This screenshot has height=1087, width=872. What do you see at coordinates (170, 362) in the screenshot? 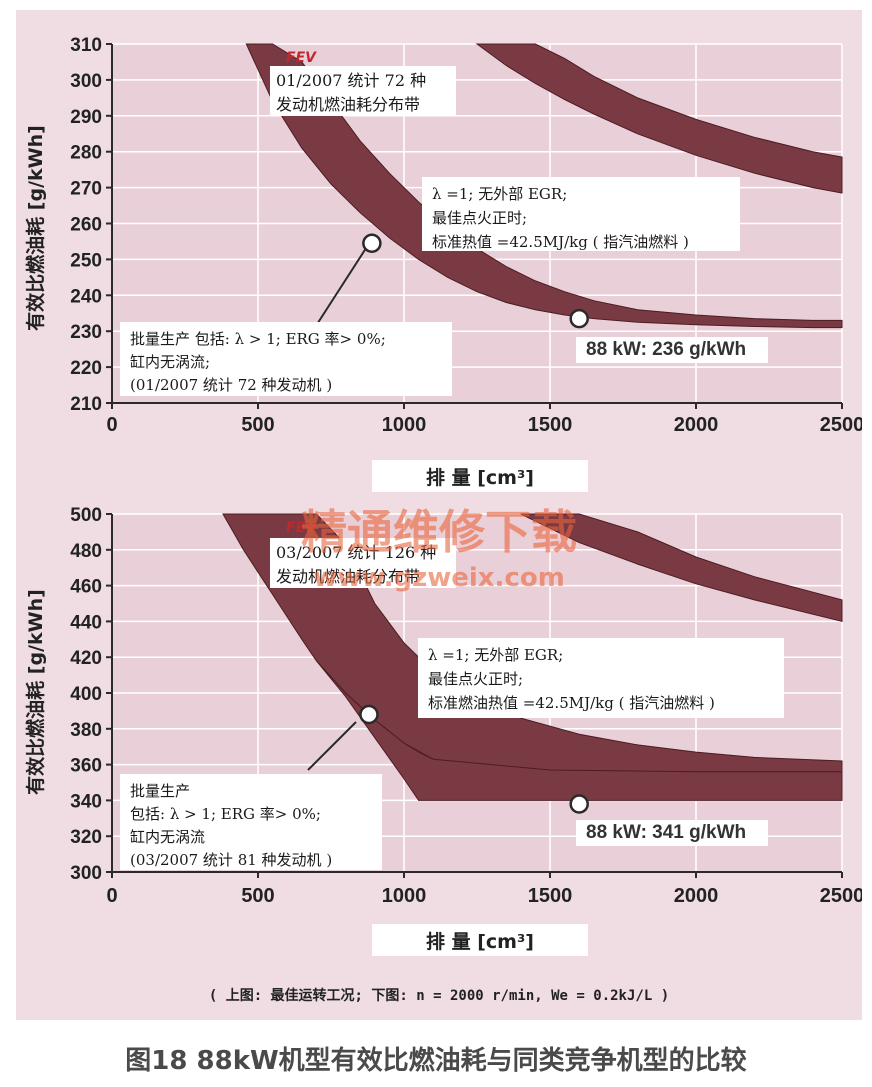
I see `batch-line: 缸内无涡流;` at bounding box center [170, 362].